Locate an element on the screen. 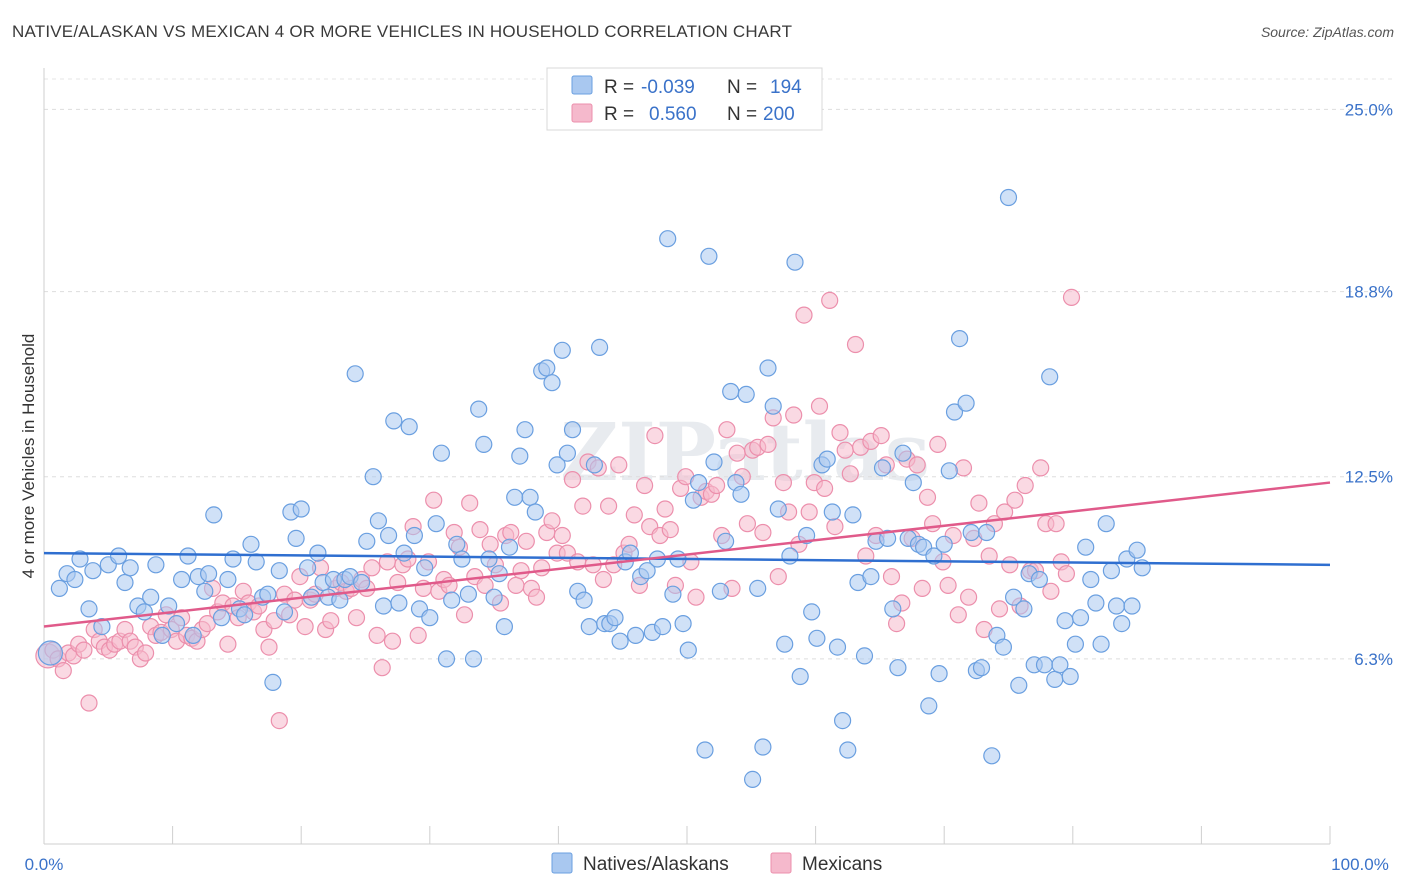 Image resolution: width=1406 pixels, height=892 pixels. legend-n-value-natives: 194 is located at coordinates (786, 87).